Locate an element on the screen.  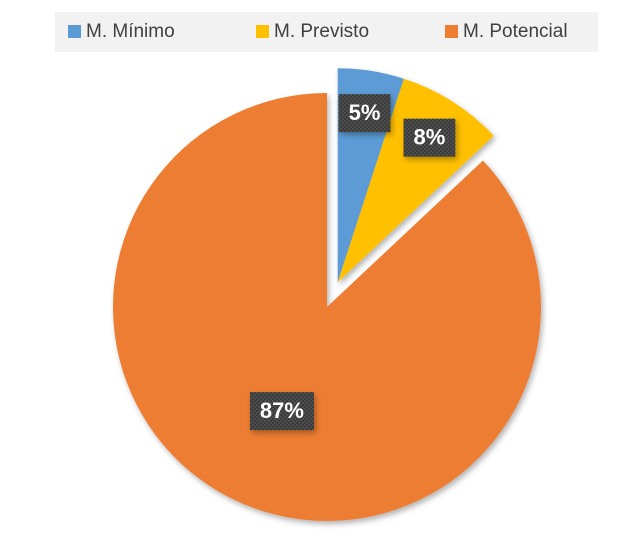
legend-label: M. Previsto is located at coordinates (321, 31).